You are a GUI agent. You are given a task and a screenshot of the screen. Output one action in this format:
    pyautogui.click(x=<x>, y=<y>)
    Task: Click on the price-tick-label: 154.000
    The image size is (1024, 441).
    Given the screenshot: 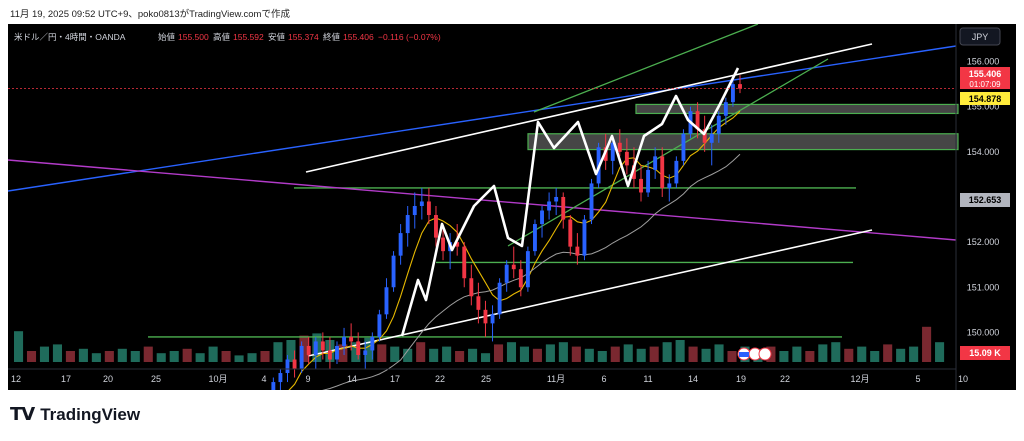 What is the action you would take?
    pyautogui.click(x=983, y=152)
    